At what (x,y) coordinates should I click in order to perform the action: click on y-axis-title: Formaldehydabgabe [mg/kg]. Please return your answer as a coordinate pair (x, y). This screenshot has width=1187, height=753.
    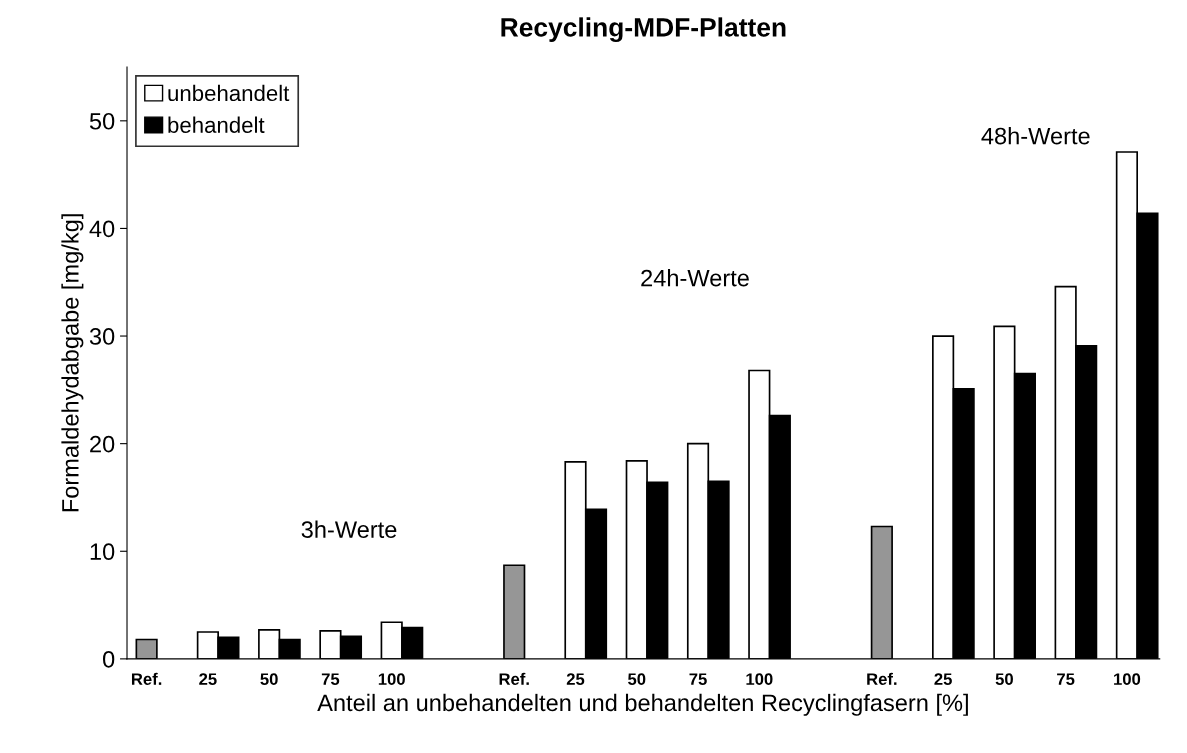
    Looking at the image, I should click on (72, 363).